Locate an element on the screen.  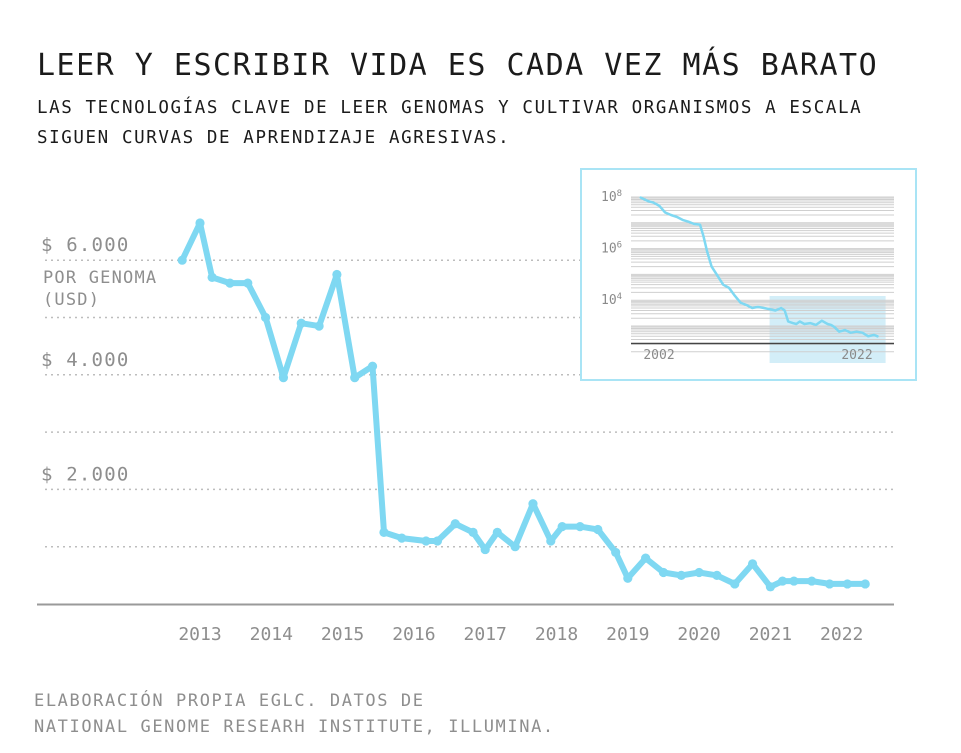
x-tick-label: 2017 is located at coordinates (485, 634).